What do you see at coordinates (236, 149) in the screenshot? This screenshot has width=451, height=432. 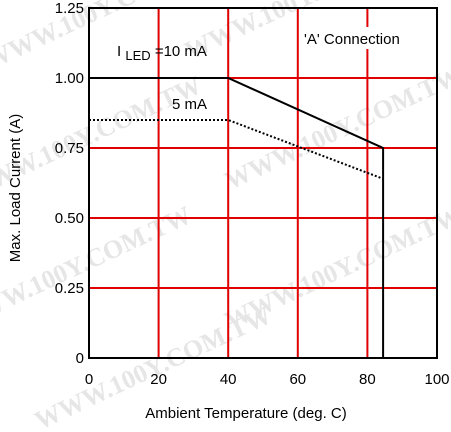 I see `series-line-5ma` at bounding box center [236, 149].